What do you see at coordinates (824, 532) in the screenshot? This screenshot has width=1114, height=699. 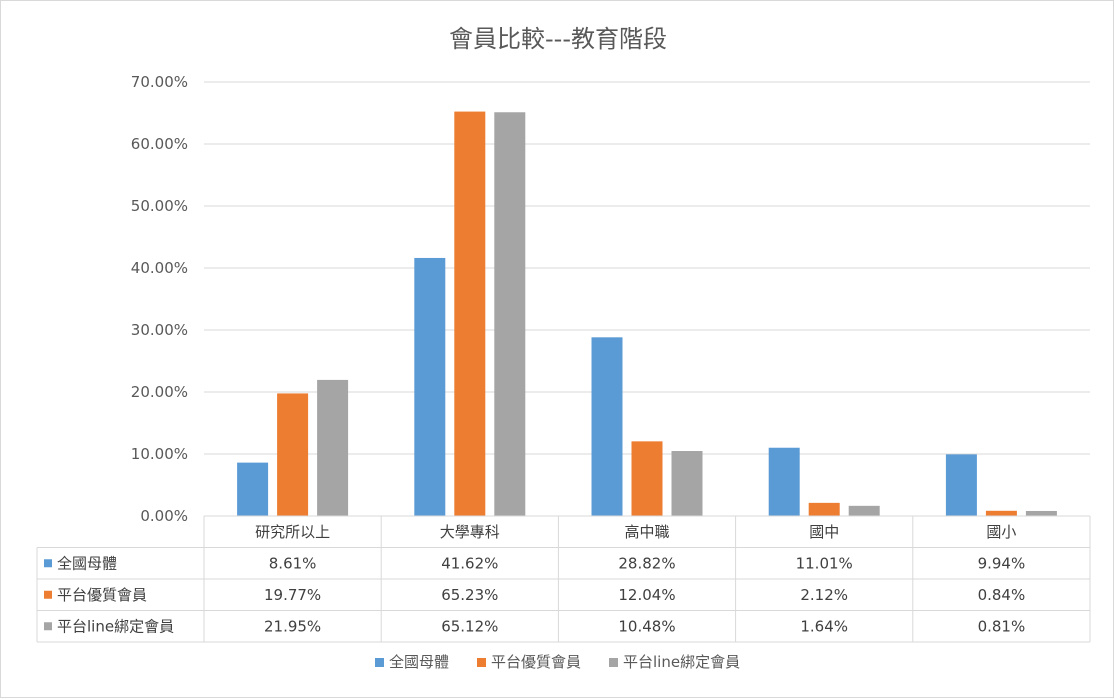 I see `x-tick-label: 國中` at bounding box center [824, 532].